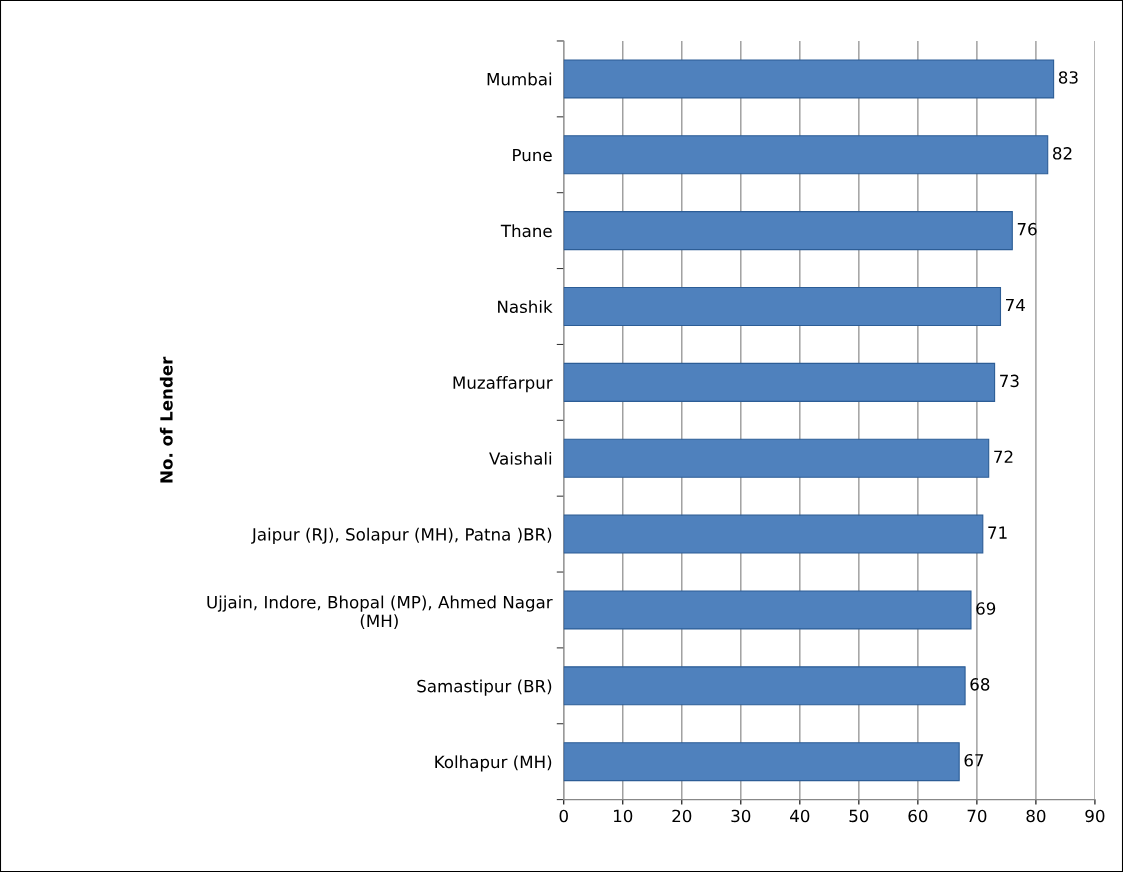 This screenshot has width=1123, height=872. What do you see at coordinates (1015, 305) in the screenshot?
I see `data-label: 74` at bounding box center [1015, 305].